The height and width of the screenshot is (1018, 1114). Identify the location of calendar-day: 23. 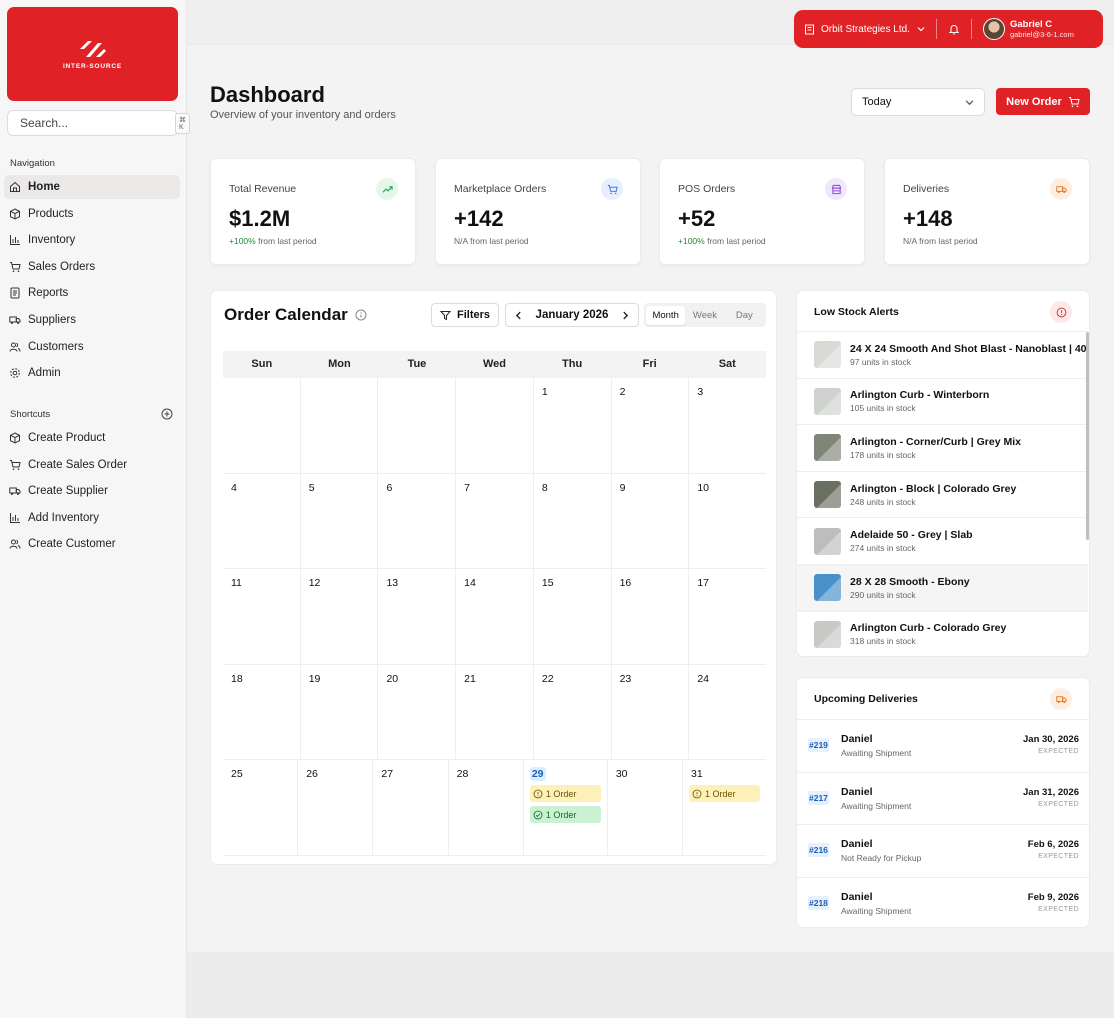
(651, 711).